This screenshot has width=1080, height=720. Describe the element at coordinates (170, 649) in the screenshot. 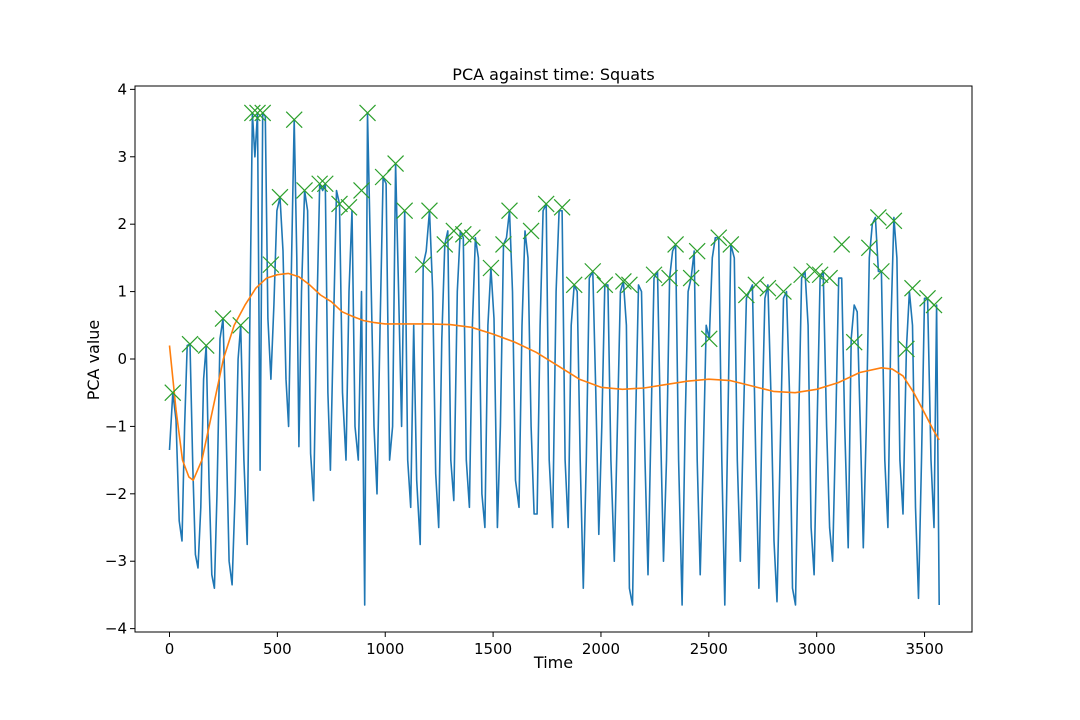

I see `x-tick-label-0: 0` at that location.